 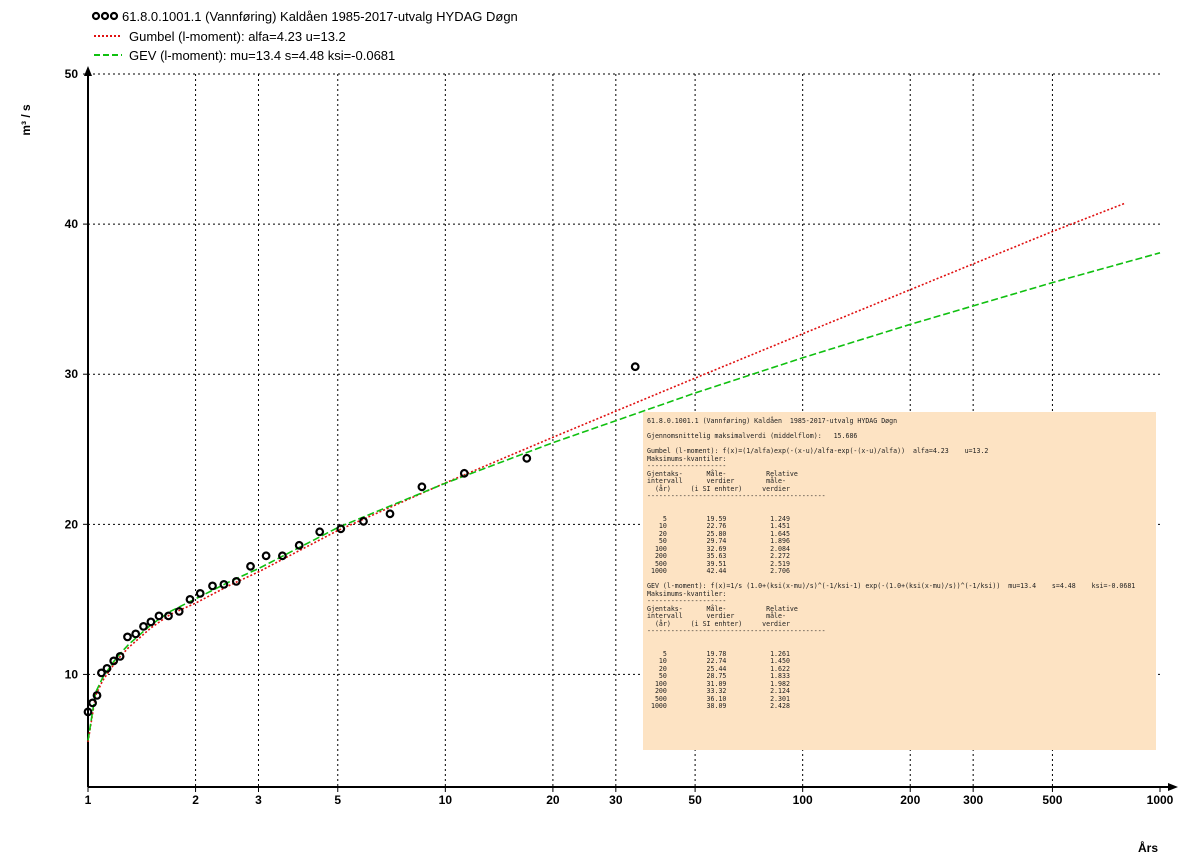 What do you see at coordinates (553, 800) in the screenshot?
I see `x-tick-label: 20` at bounding box center [553, 800].